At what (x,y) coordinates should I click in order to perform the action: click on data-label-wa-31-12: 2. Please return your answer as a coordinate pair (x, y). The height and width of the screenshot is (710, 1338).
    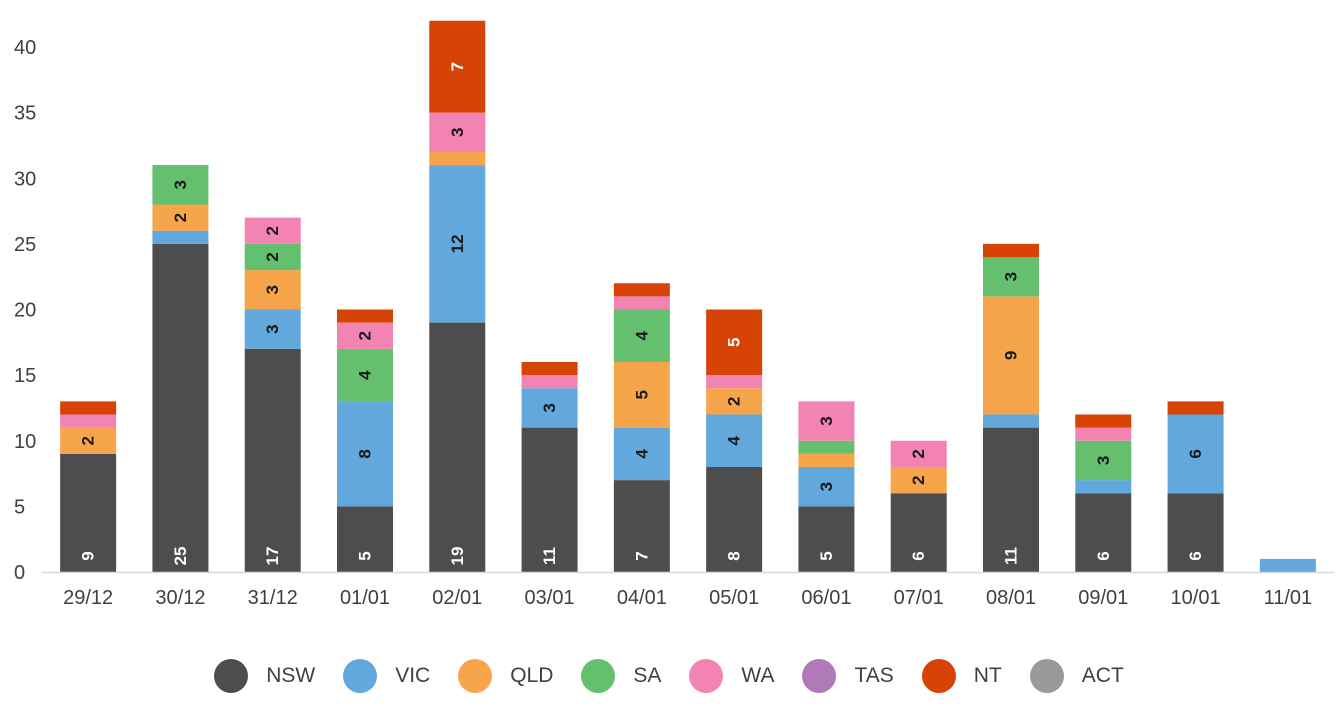
    Looking at the image, I should click on (272, 230).